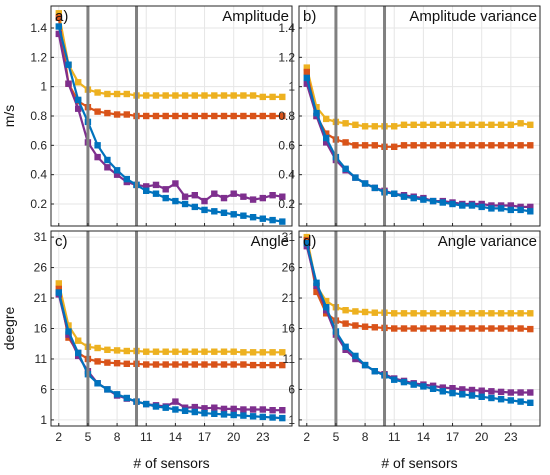 The width and height of the screenshot is (550, 475). I want to click on y-tick-label: 1, so click(43, 420).